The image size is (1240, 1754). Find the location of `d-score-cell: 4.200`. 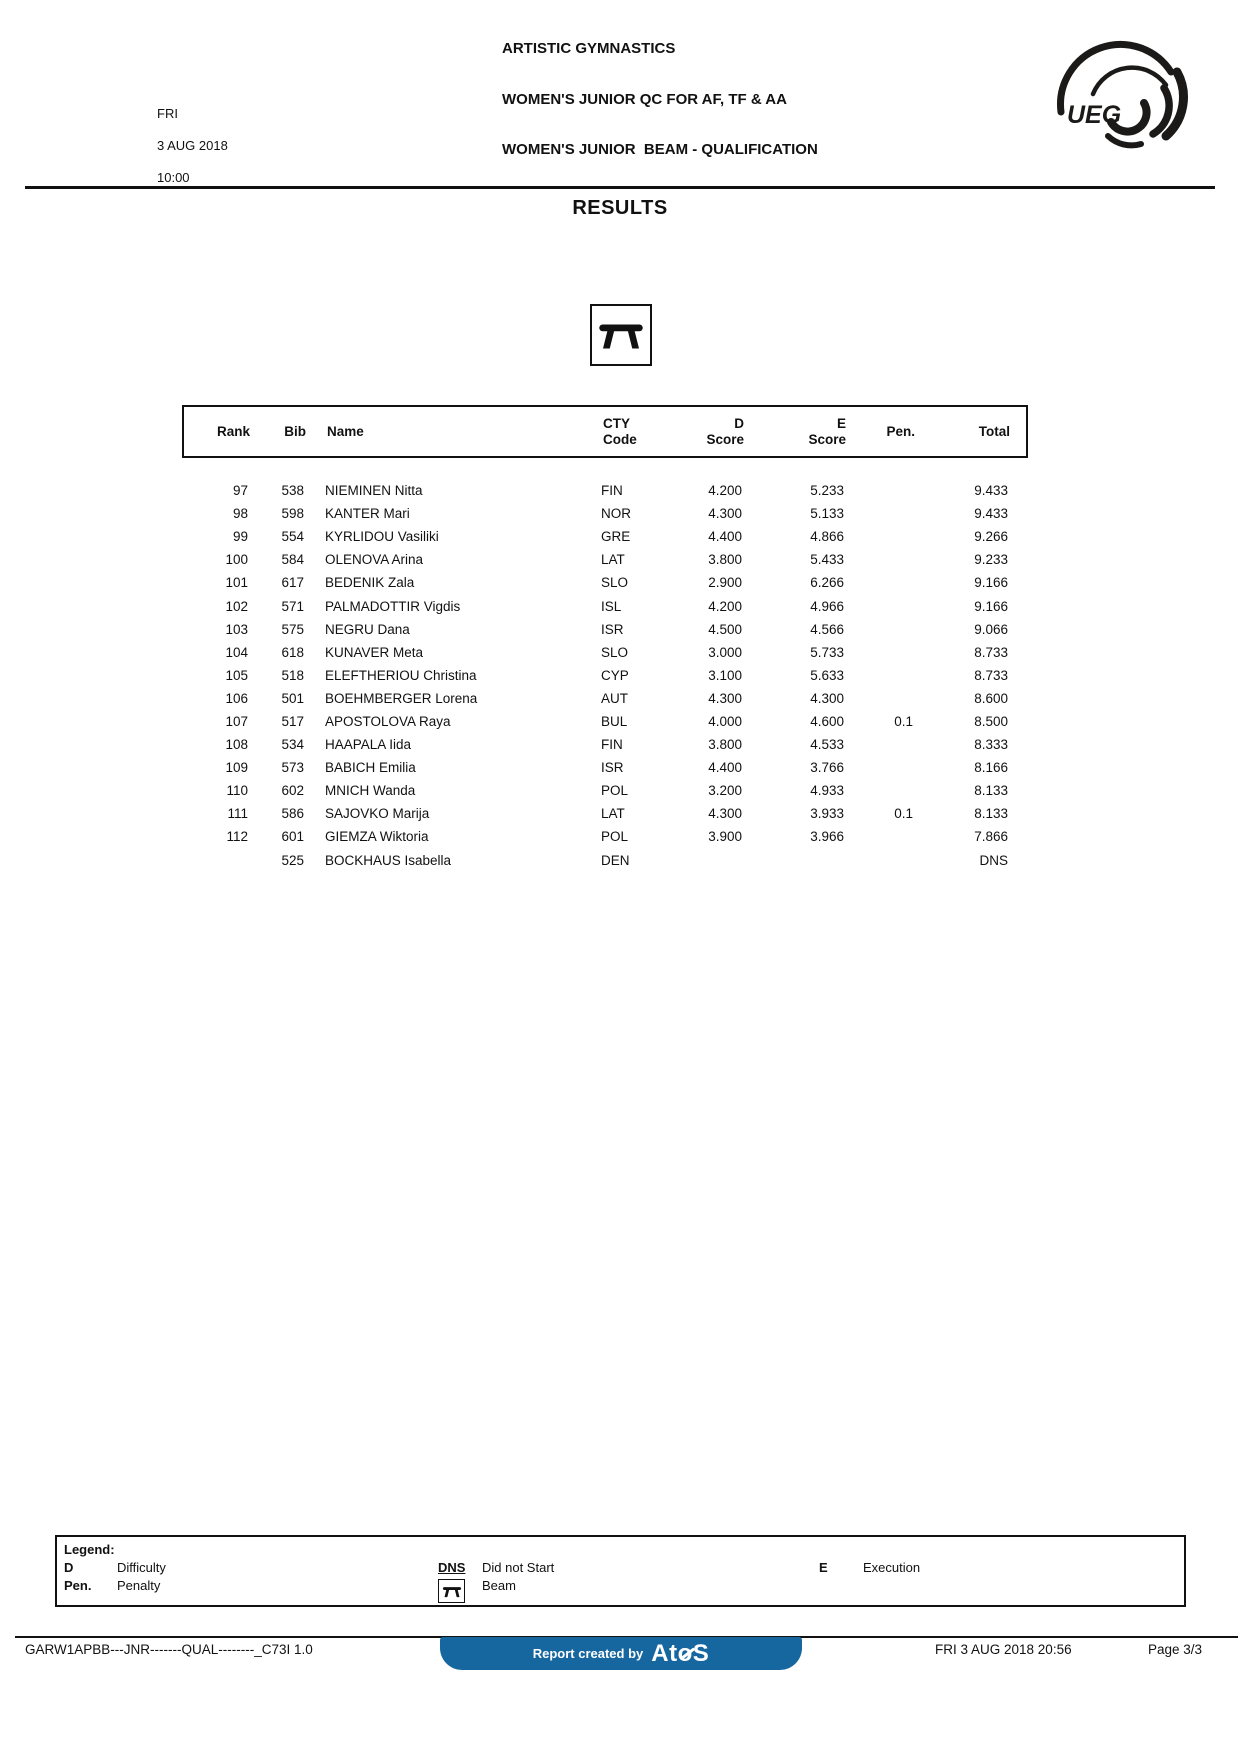

d-score-cell: 4.200 is located at coordinates (725, 606).